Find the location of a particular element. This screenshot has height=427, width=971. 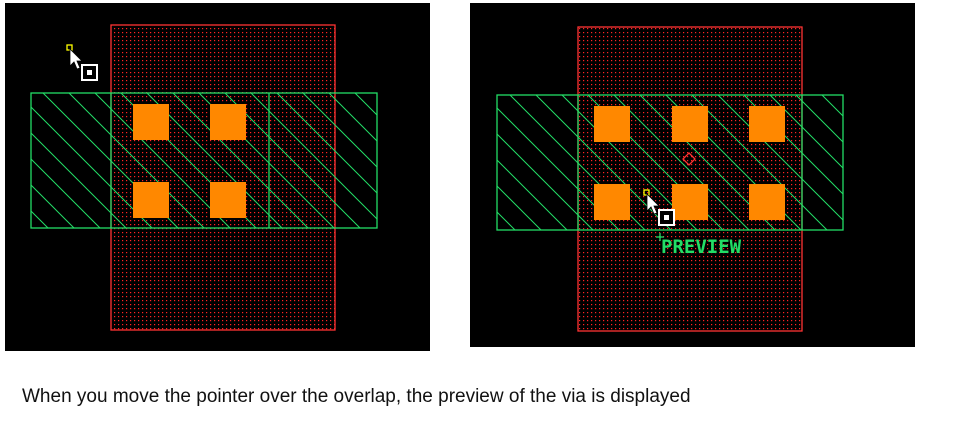

preview-center-marker is located at coordinates (689, 159).